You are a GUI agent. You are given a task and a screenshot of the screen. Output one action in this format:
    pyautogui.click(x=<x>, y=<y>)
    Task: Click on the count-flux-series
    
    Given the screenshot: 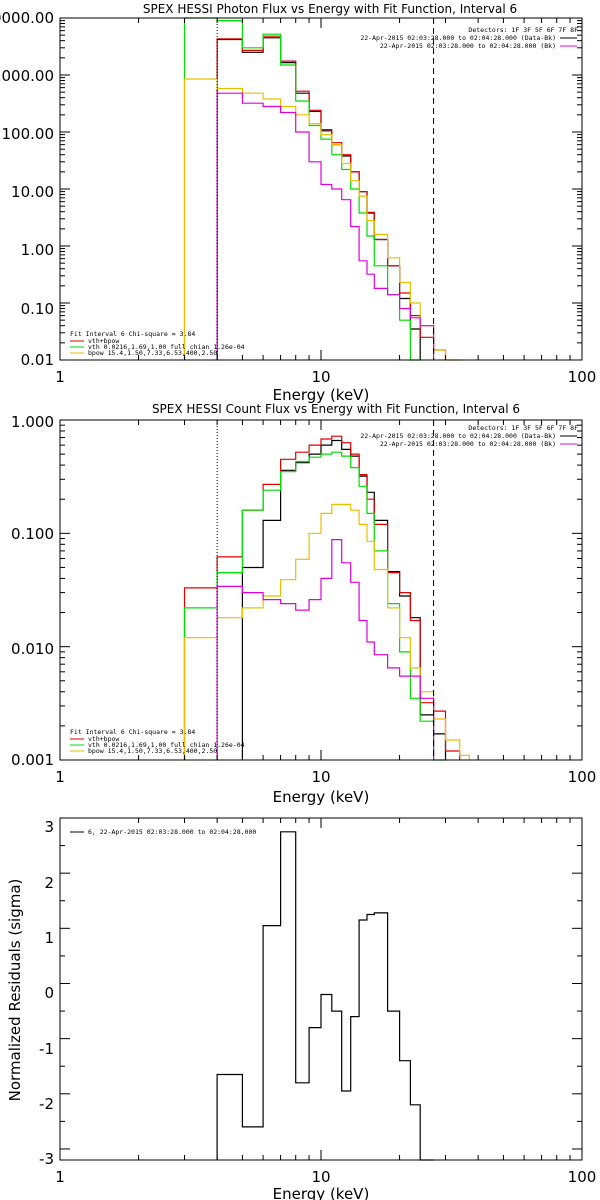 What is the action you would take?
    pyautogui.click(x=326, y=598)
    